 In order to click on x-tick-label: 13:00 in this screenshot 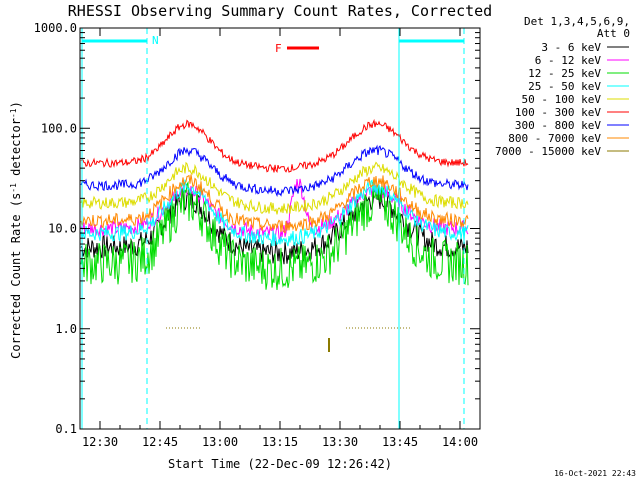, I will do `click(220, 442)`.